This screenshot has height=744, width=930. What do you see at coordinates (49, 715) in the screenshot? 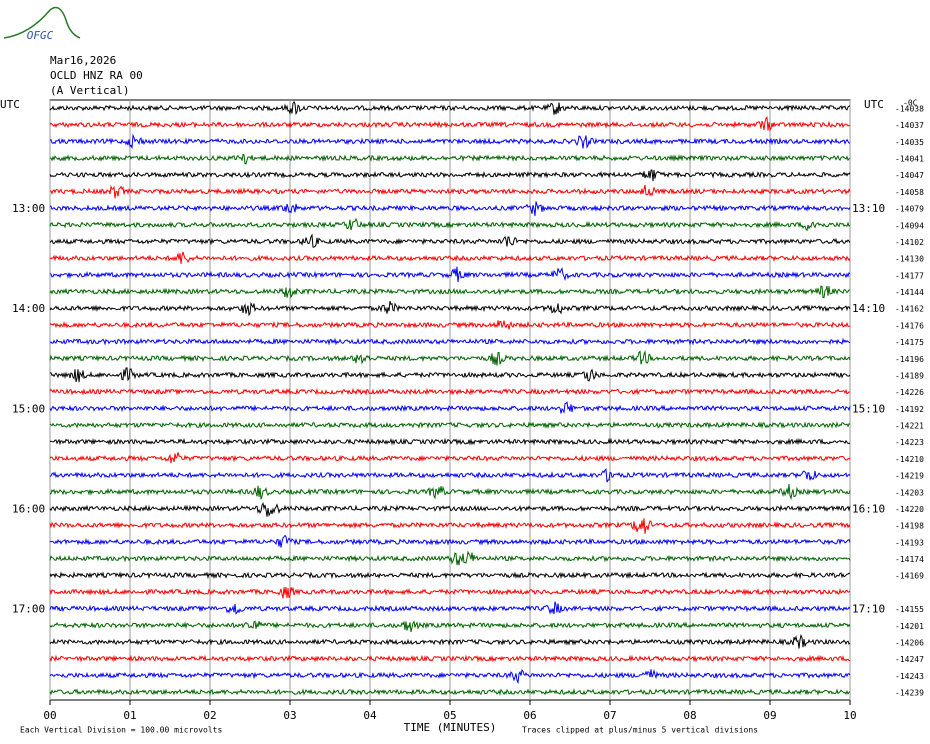
I see `x-tick-label: 00` at bounding box center [49, 715].